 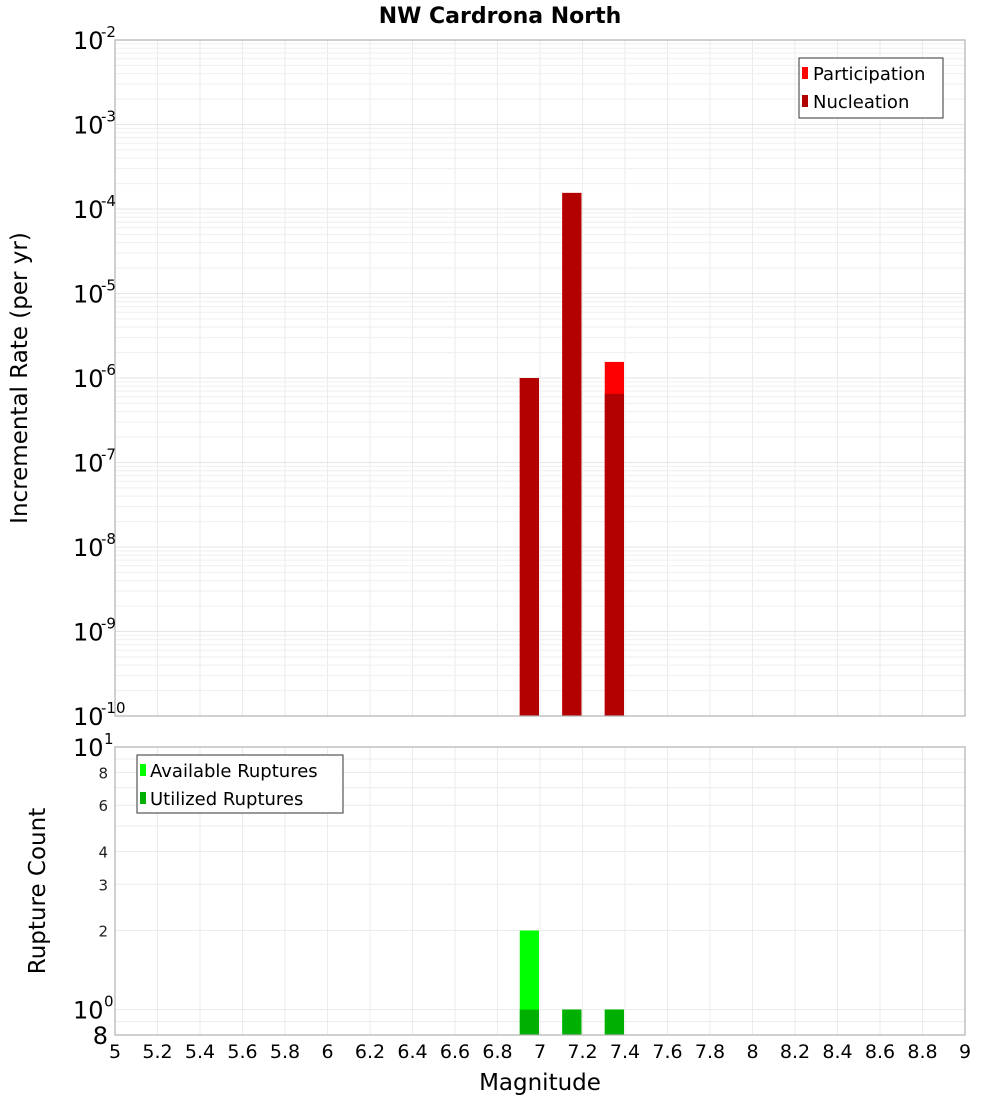 What do you see at coordinates (143, 770) in the screenshot?
I see `available-swatch` at bounding box center [143, 770].